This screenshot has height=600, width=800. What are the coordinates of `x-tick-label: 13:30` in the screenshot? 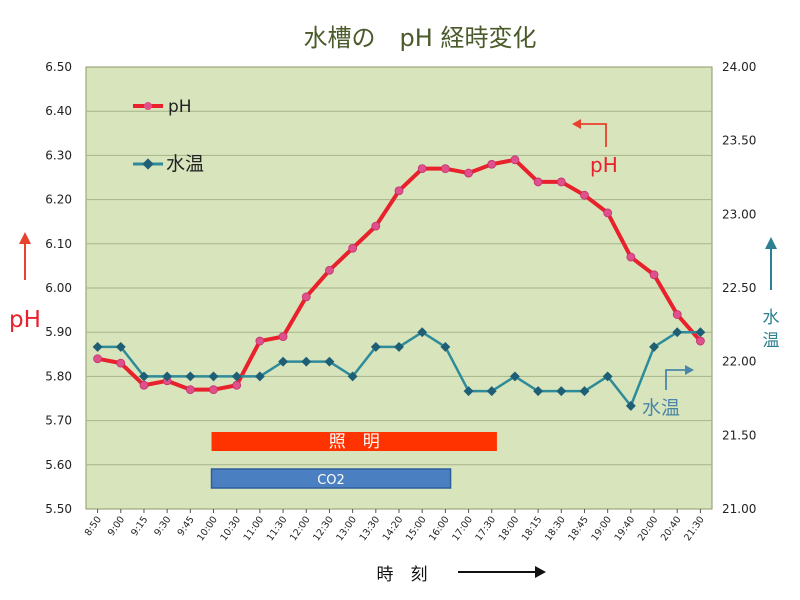 It's located at (370, 528).